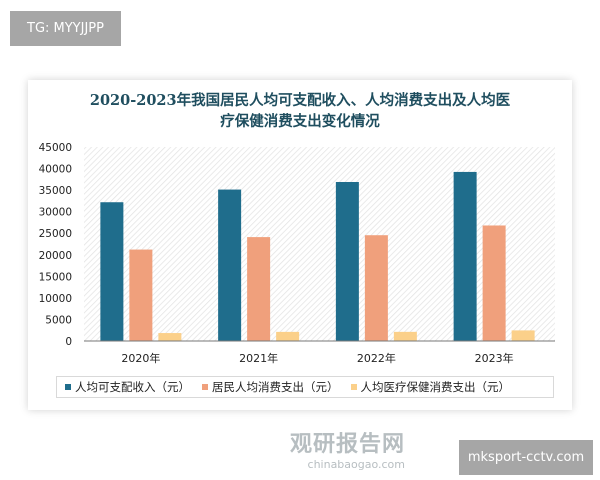 This screenshot has height=480, width=600. I want to click on watermark-logo: 观研报告网 chinabaogao.com, so click(347, 451).